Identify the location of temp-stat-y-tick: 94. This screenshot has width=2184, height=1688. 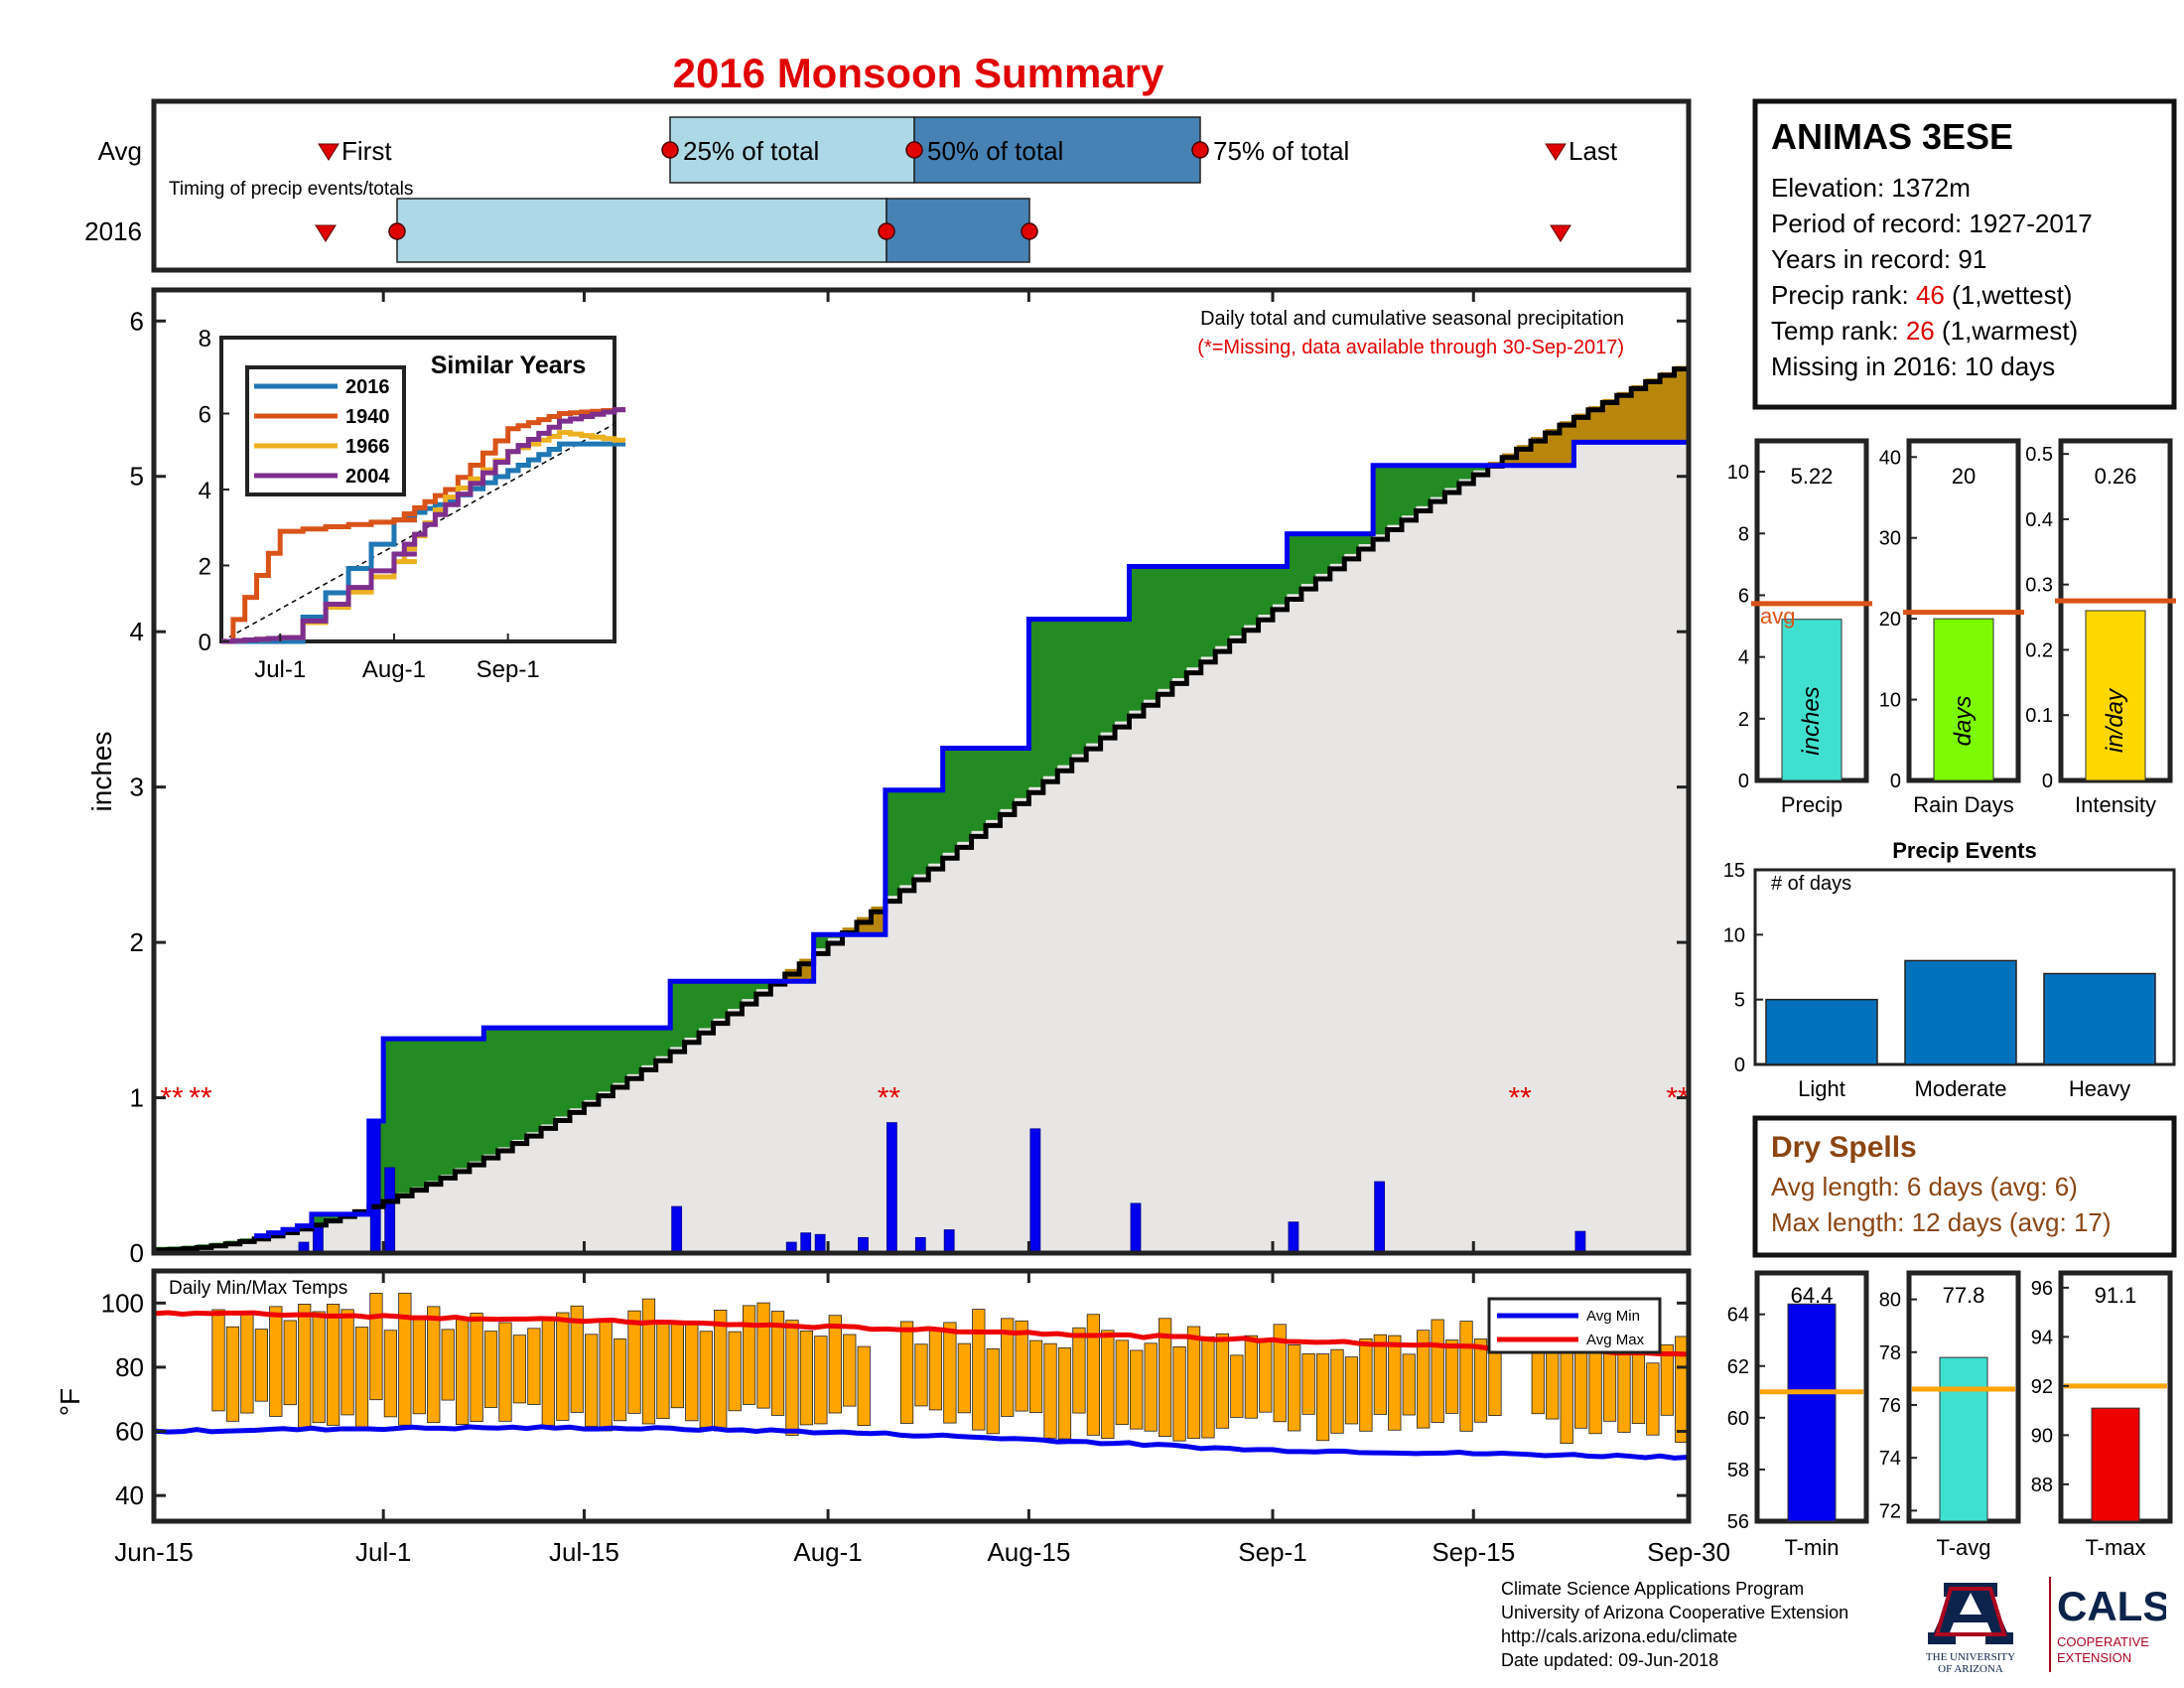
(2042, 1337).